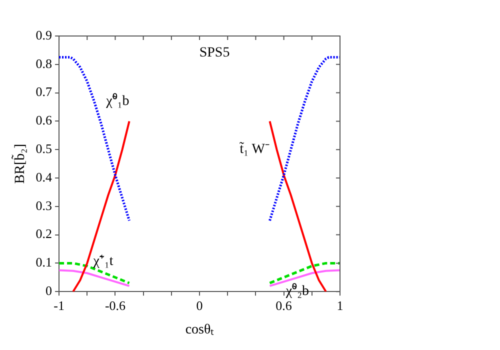  I want to click on x-tick-label: 1, so click(340, 305).